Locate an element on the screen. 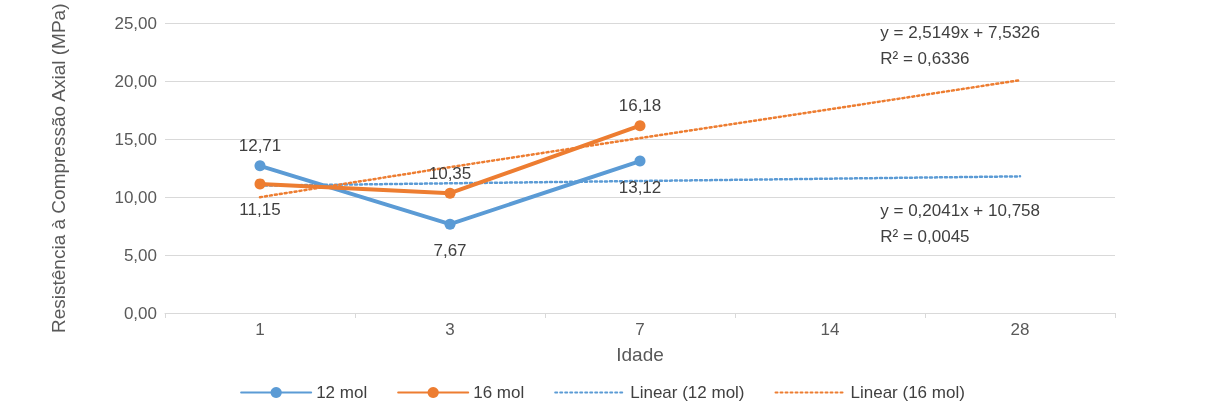 This screenshot has width=1205, height=408. x-tick-label: 7 is located at coordinates (640, 329).